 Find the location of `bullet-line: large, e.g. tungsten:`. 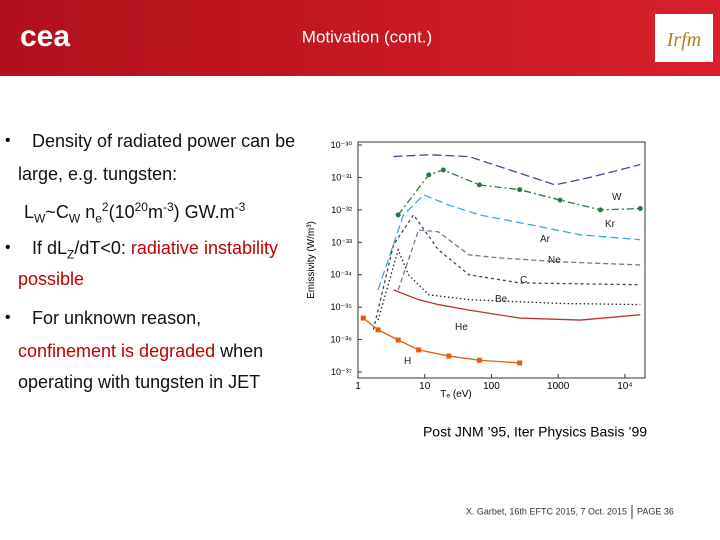

bullet-line: large, e.g. tungsten: is located at coordinates (97, 174).